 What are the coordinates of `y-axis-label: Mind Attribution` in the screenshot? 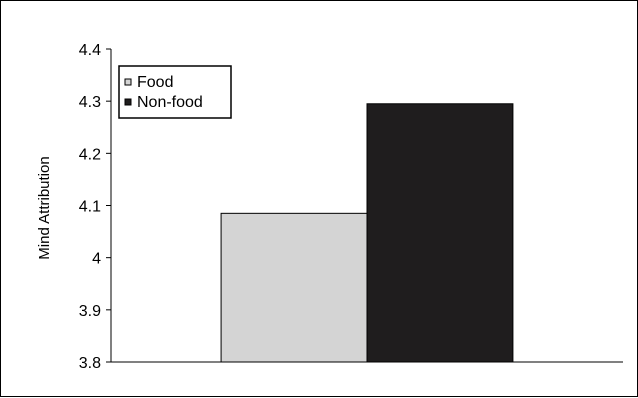 It's located at (44, 207).